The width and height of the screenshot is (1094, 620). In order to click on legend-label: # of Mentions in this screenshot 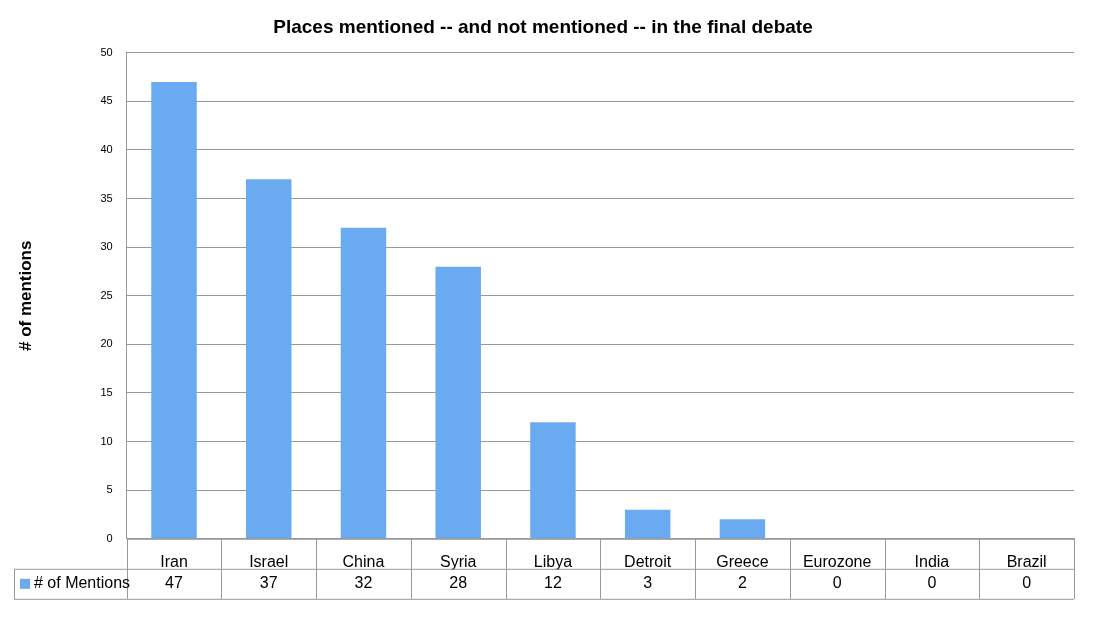, I will do `click(82, 583)`.